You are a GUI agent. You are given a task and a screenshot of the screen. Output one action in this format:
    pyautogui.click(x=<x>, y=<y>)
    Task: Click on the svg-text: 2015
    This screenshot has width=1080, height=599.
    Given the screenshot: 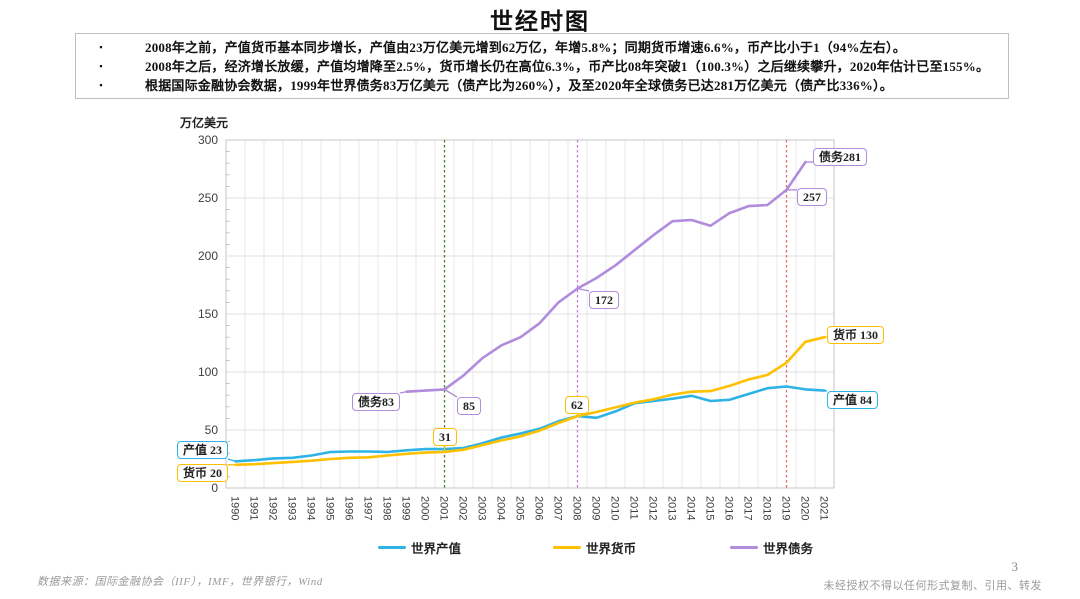 What is the action you would take?
    pyautogui.click(x=710, y=508)
    